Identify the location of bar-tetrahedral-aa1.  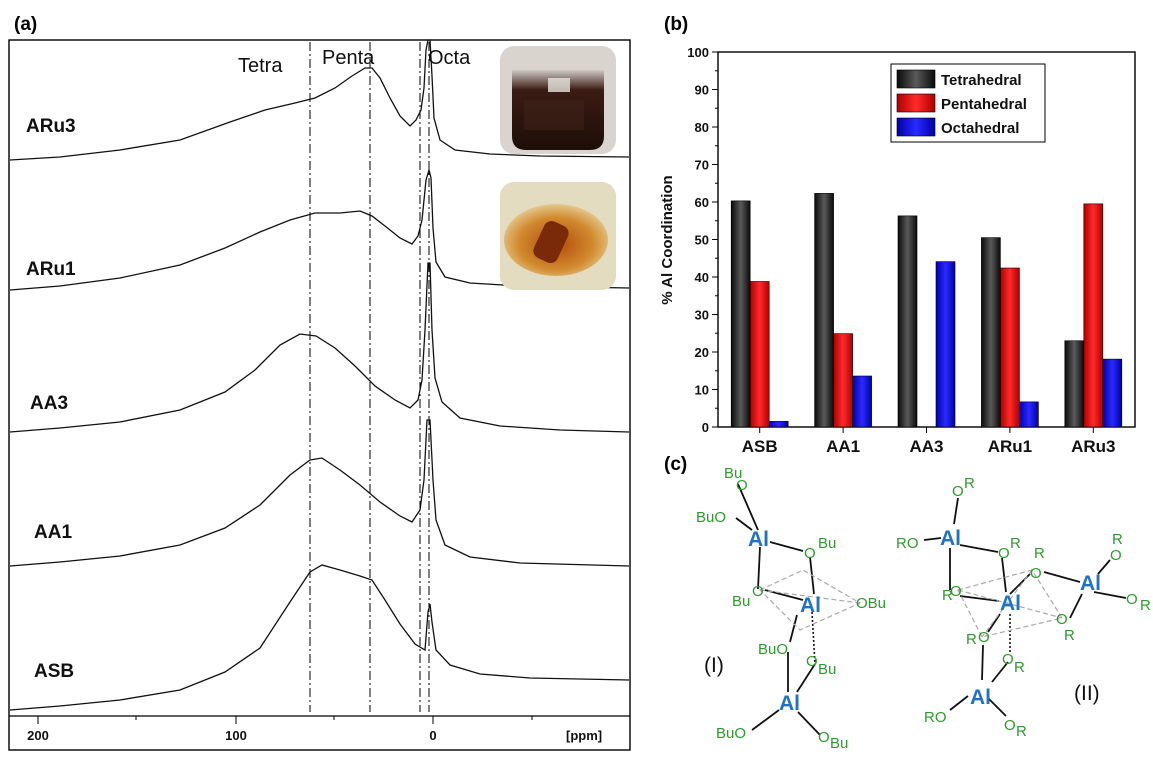
(824, 310).